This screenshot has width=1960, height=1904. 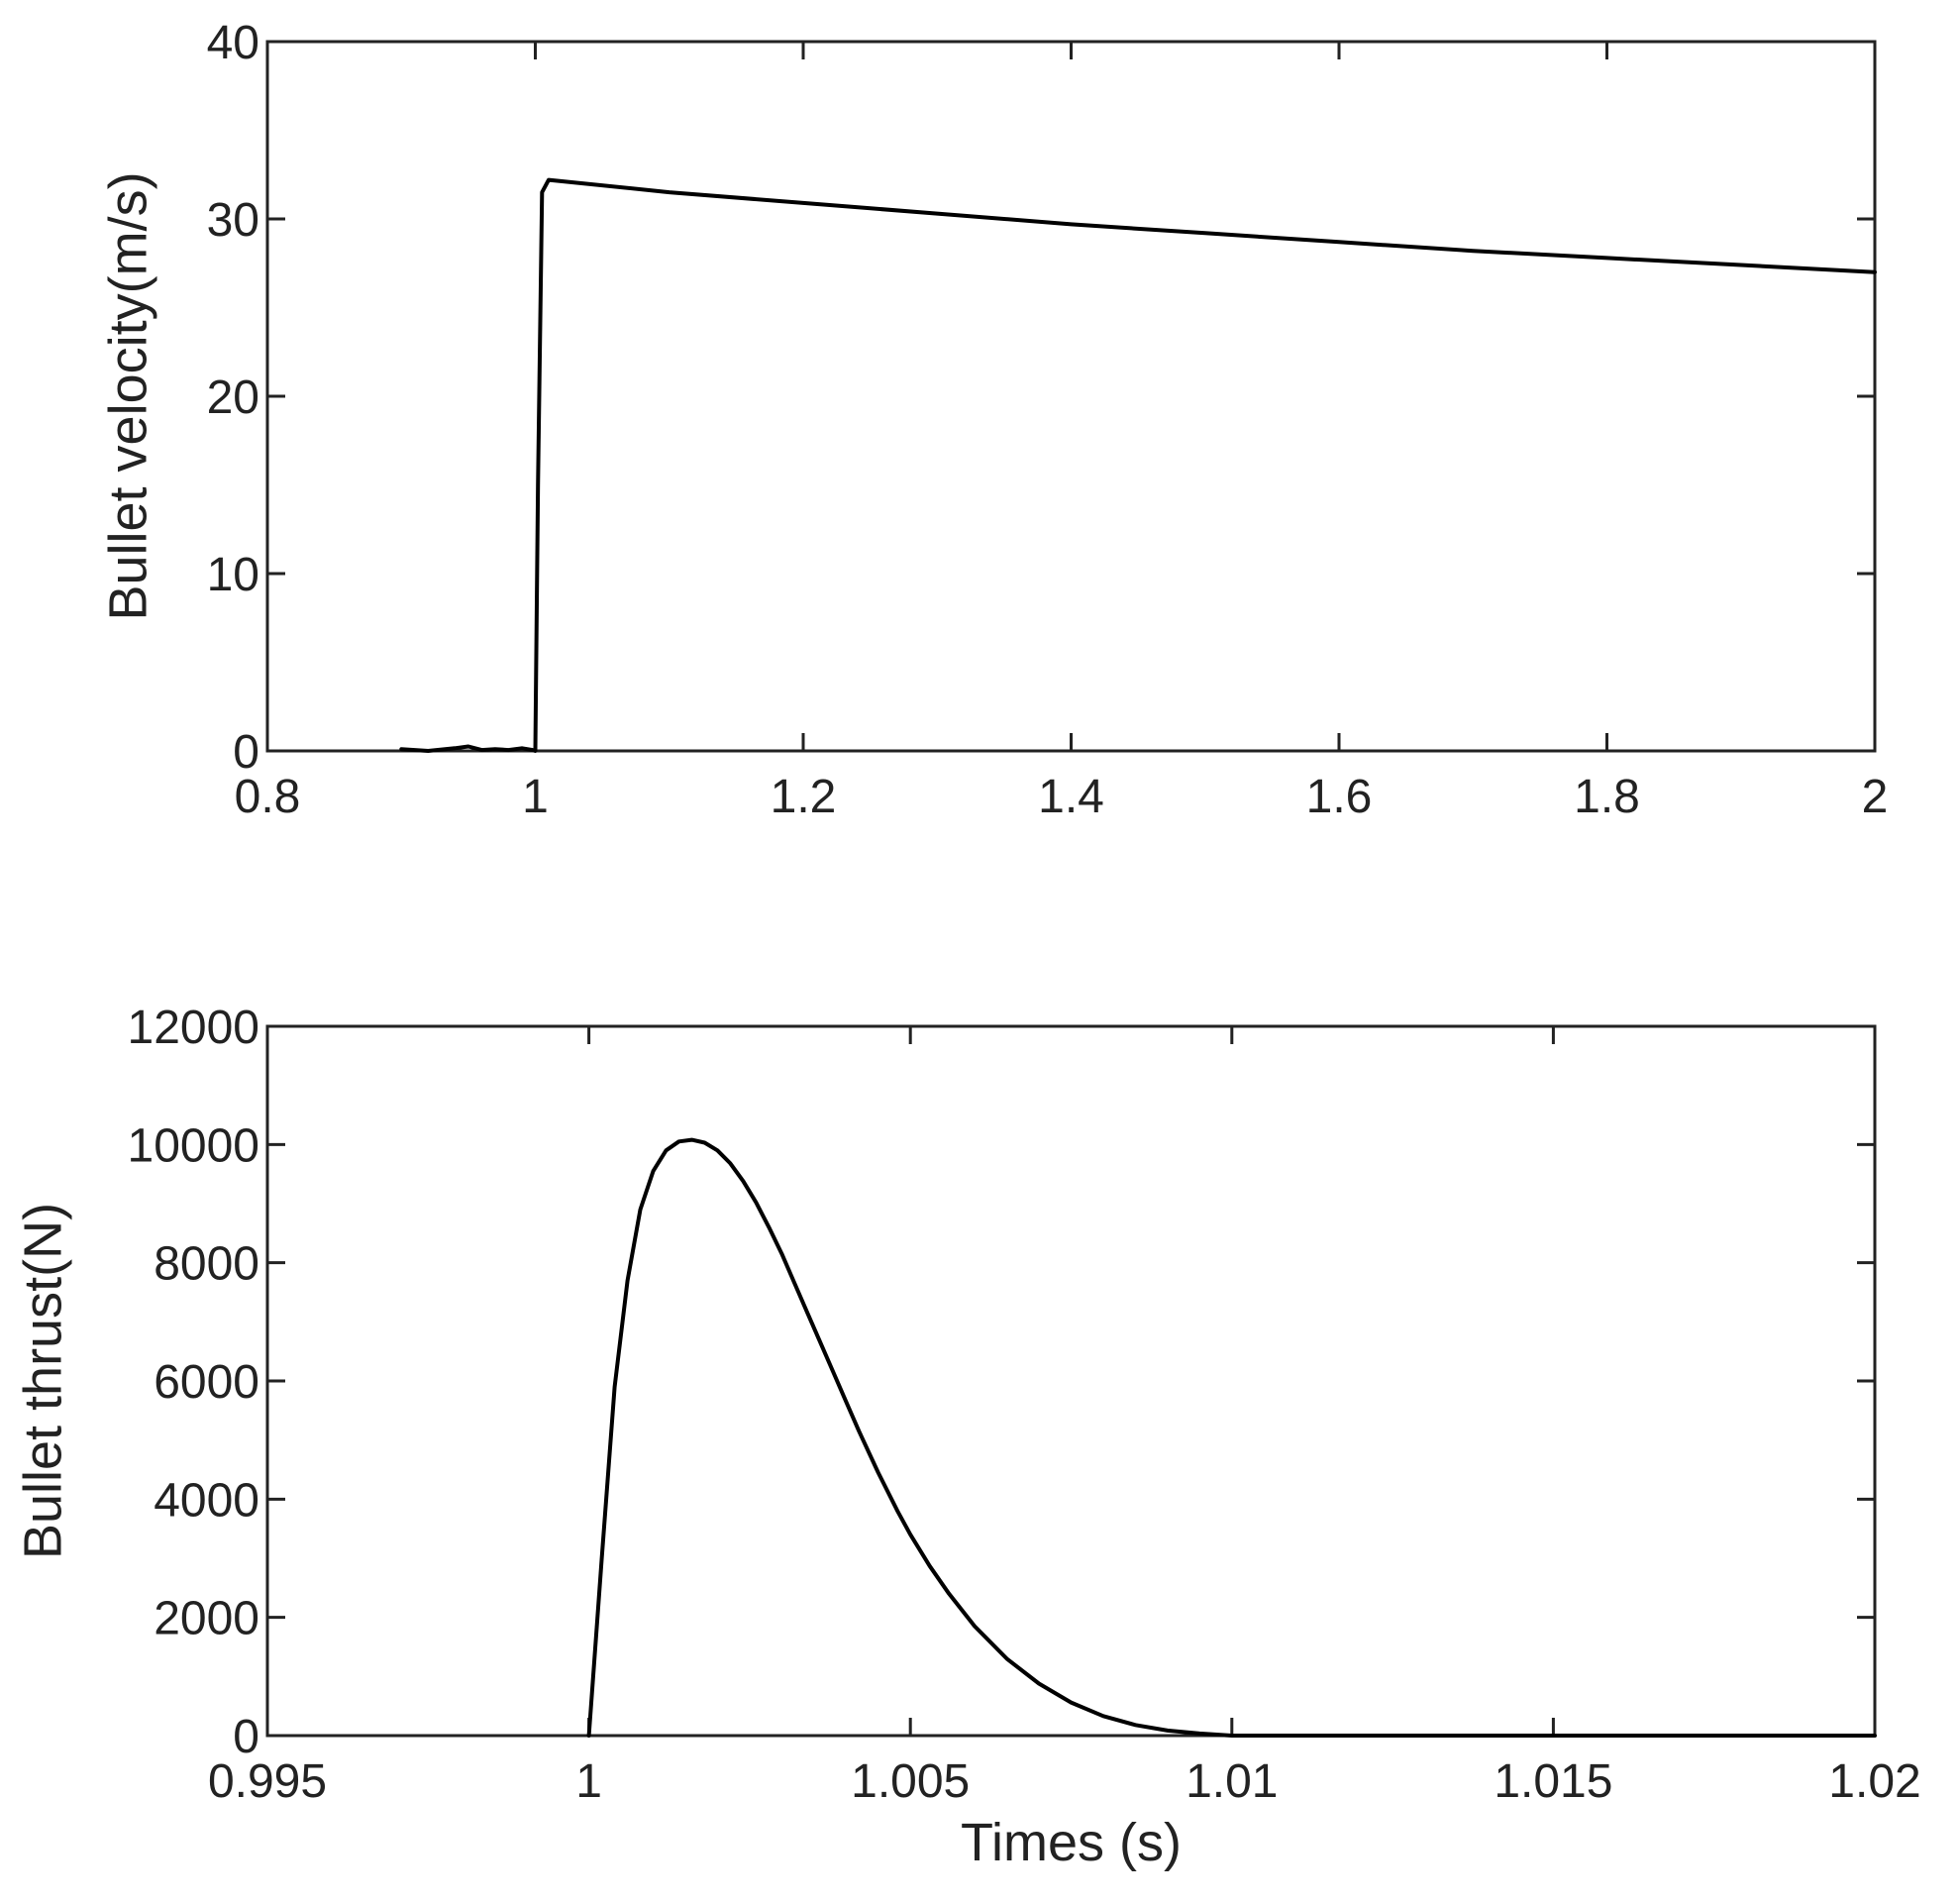 I want to click on thrust-y-tick-label: 8000, so click(x=206, y=1264).